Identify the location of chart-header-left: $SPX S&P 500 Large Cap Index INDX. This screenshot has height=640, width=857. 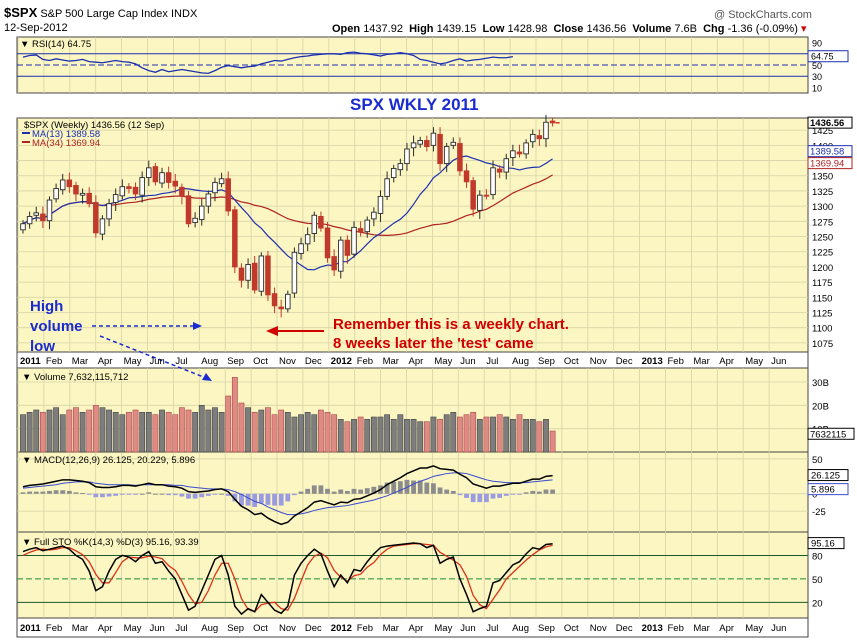
(100, 12).